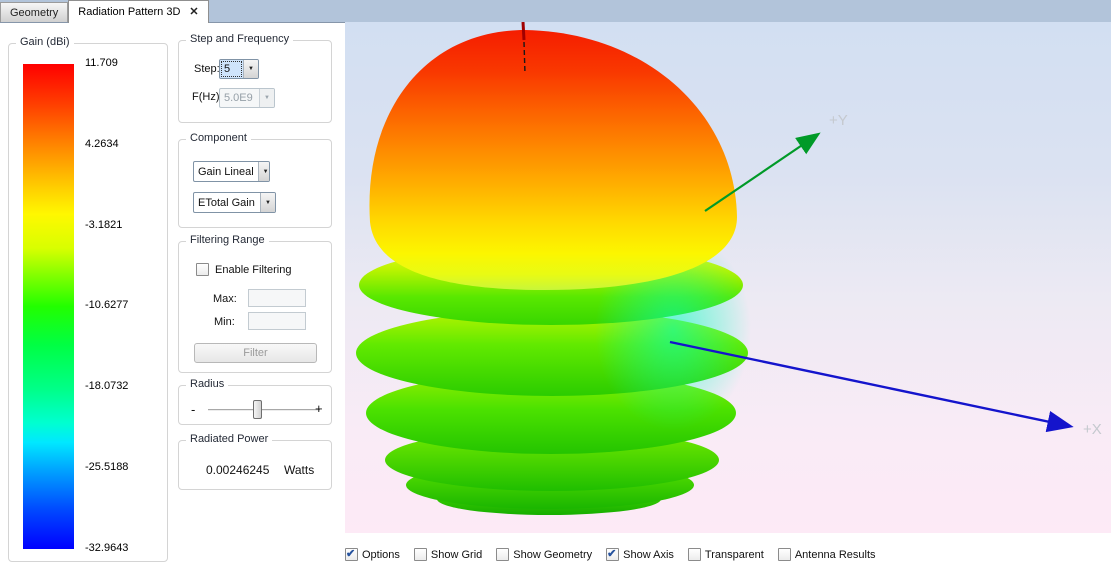  What do you see at coordinates (102, 144) in the screenshot?
I see `legend-tick: 4.2634` at bounding box center [102, 144].